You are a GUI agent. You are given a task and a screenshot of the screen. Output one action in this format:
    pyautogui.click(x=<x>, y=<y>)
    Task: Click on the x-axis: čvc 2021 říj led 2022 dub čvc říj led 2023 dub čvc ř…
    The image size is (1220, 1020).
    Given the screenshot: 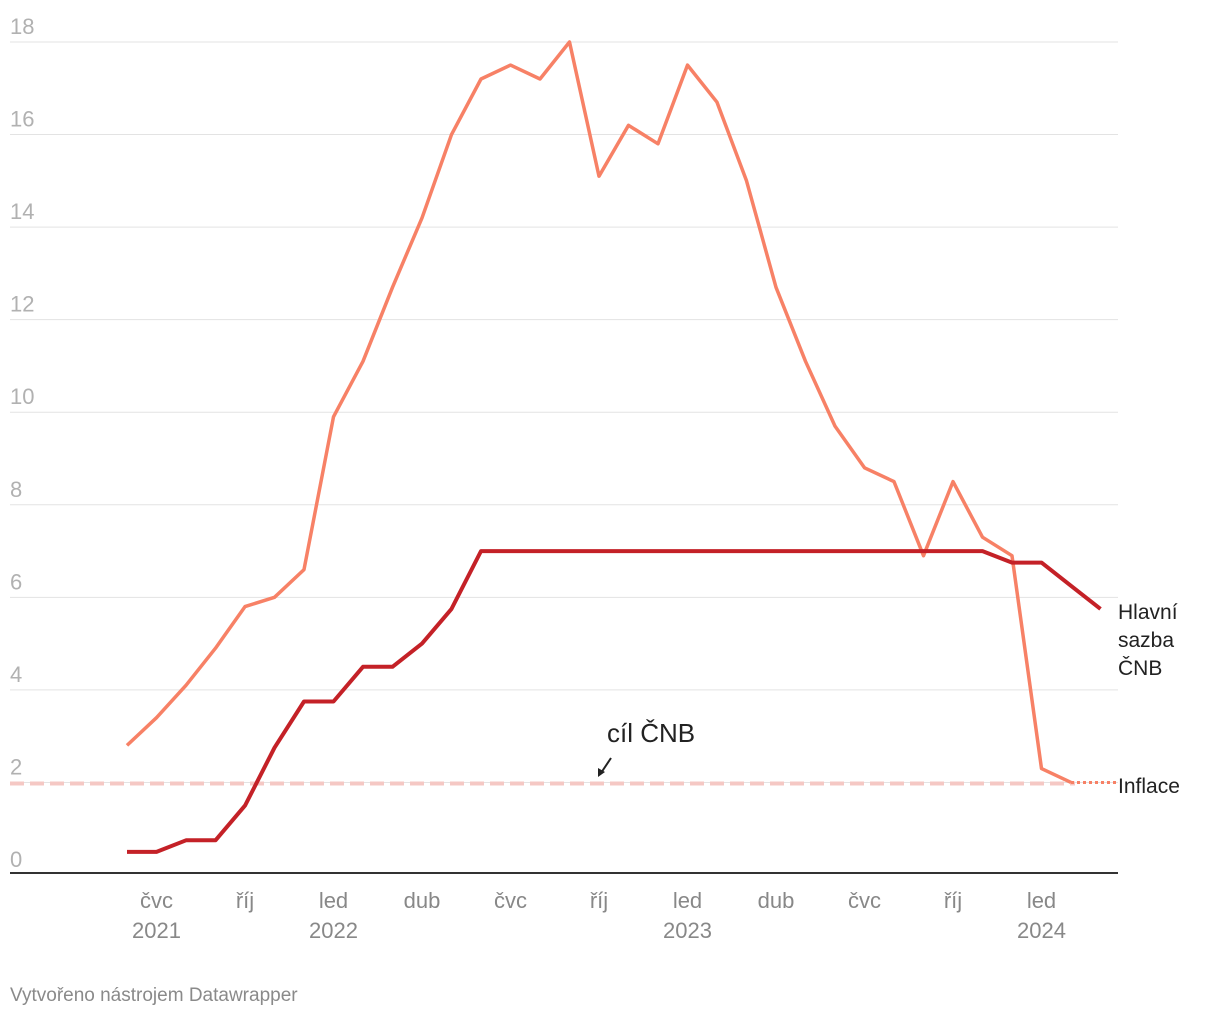 What is the action you would take?
    pyautogui.click(x=599, y=915)
    